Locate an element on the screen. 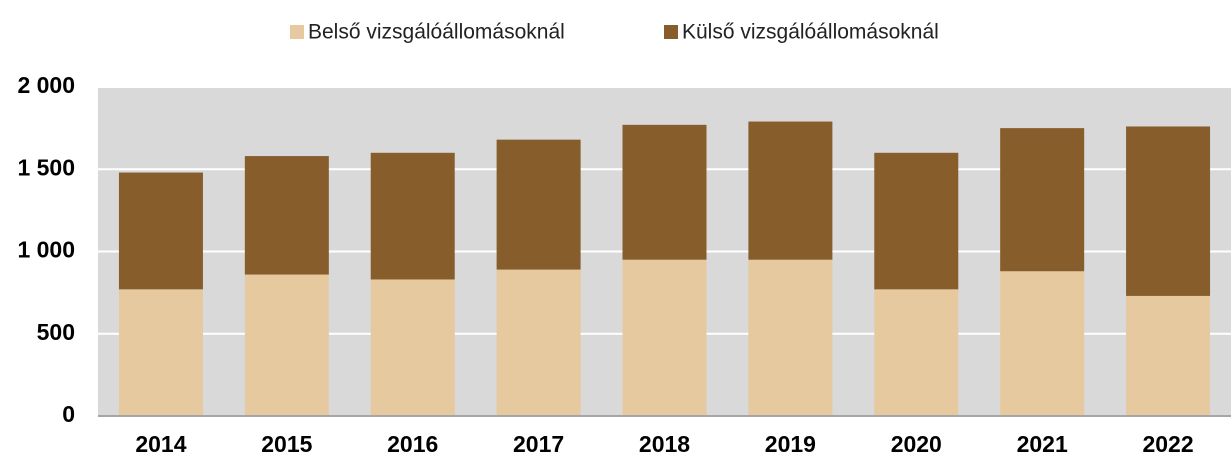  x-tick-label: 2019 is located at coordinates (790, 444).